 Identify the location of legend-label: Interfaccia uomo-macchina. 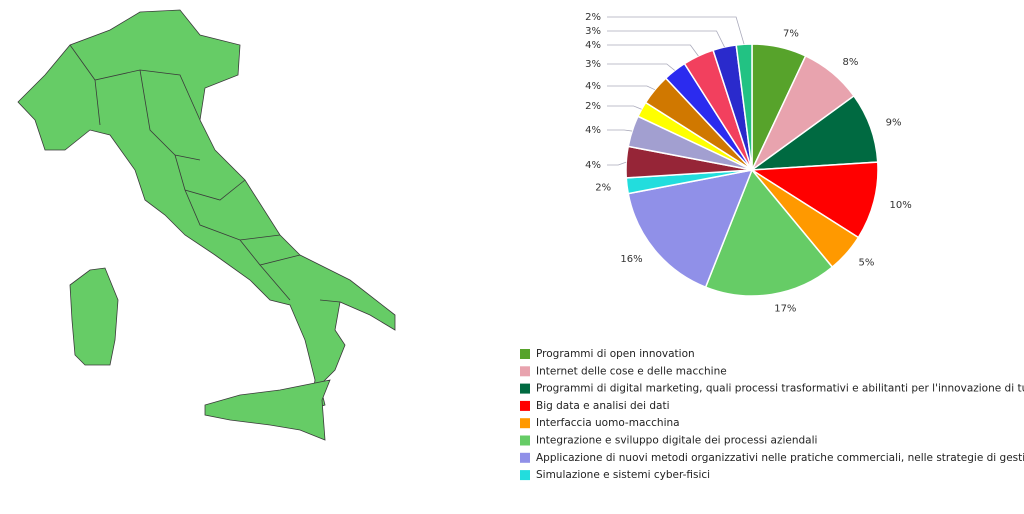
(608, 423).